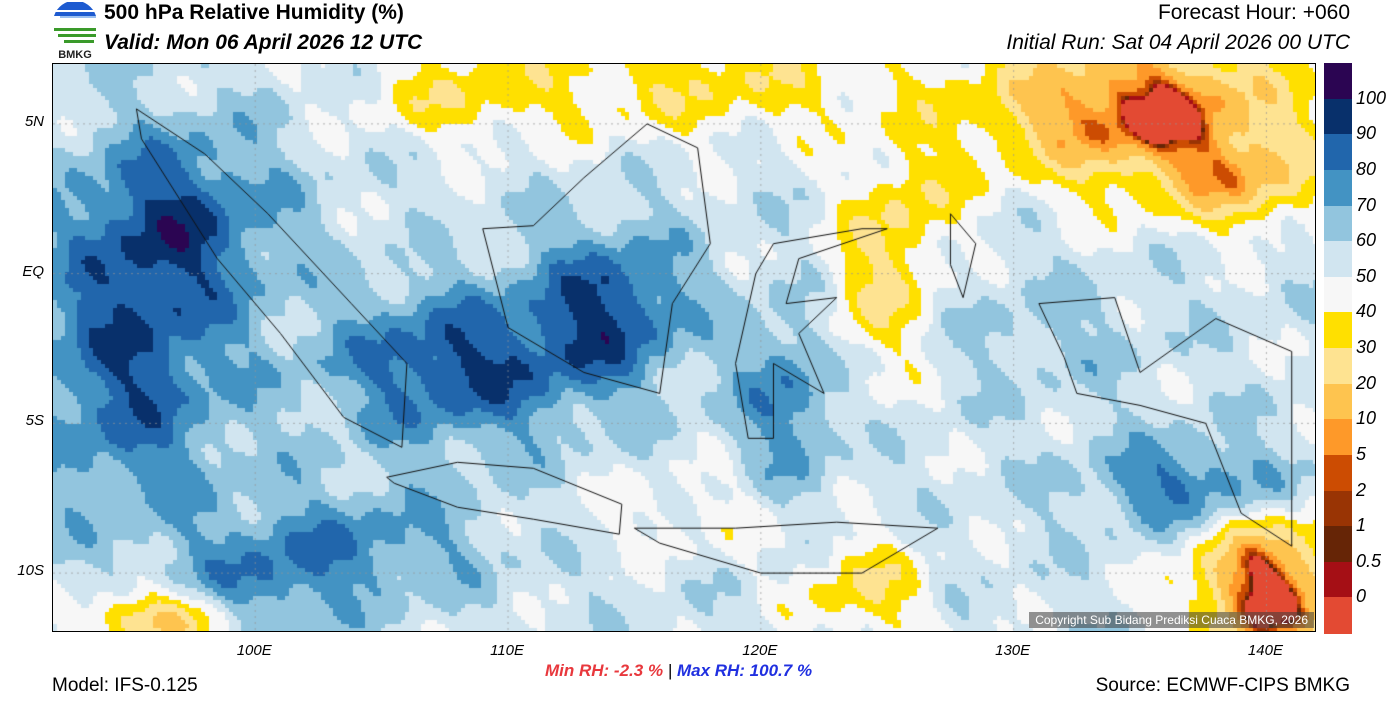 This screenshot has width=1400, height=709. What do you see at coordinates (1366, 311) in the screenshot?
I see `colorbar-label: 40` at bounding box center [1366, 311].